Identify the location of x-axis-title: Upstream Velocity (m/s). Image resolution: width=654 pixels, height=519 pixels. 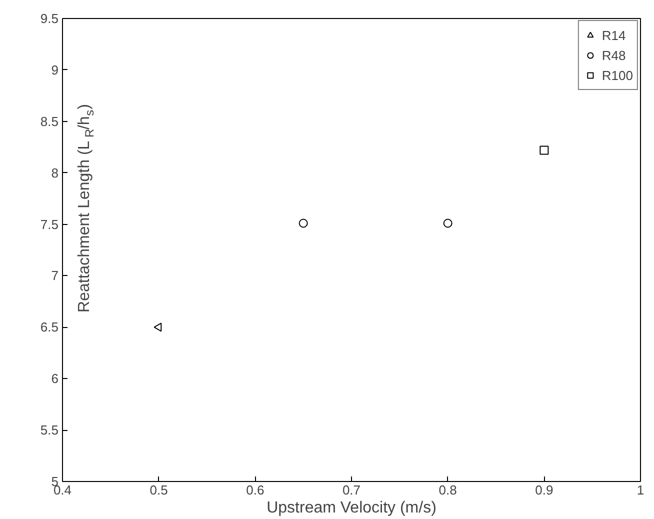
(351, 508).